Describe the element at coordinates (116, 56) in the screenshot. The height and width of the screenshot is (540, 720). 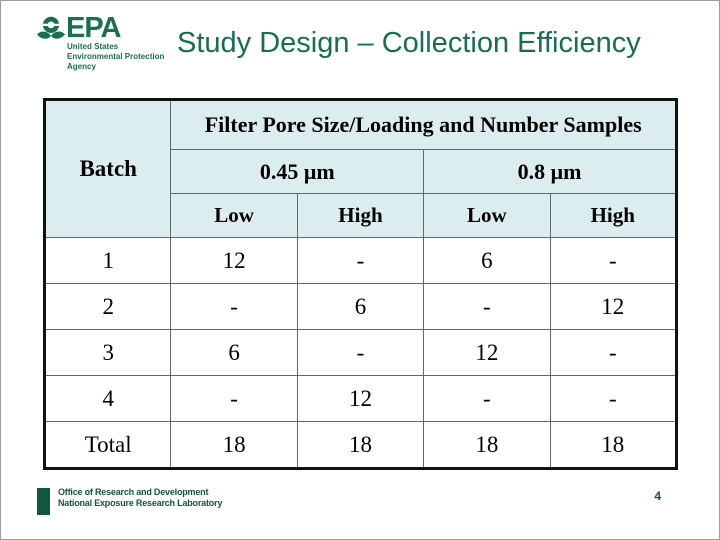
I see `epa-tagline-line2: Environmental Protection` at that location.